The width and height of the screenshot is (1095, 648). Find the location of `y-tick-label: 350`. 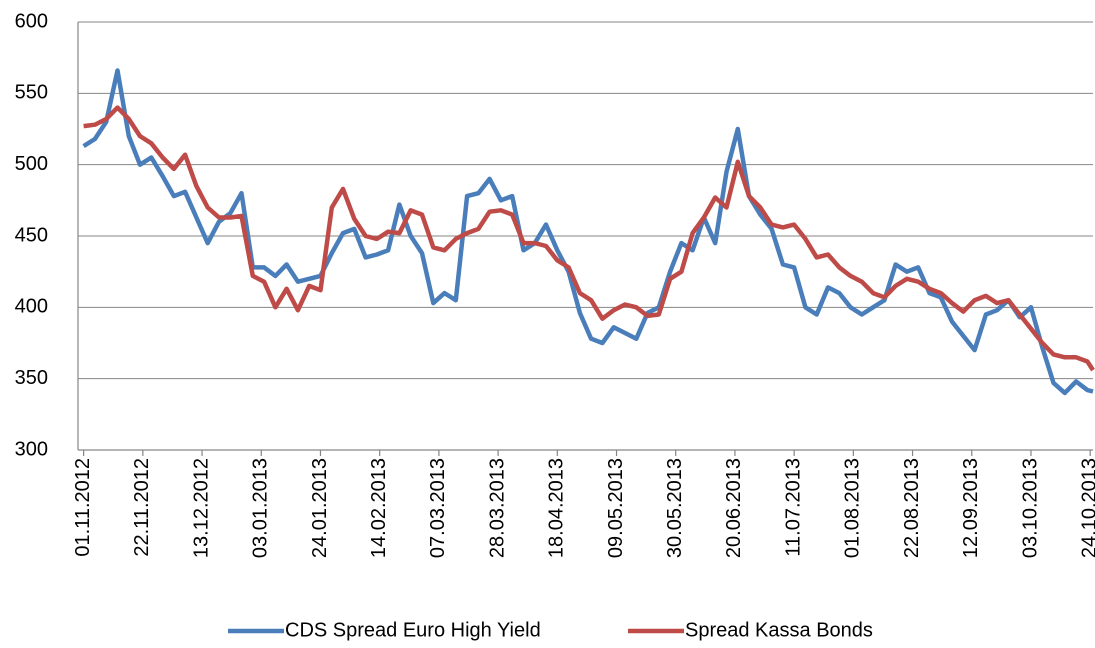

y-tick-label: 350 is located at coordinates (31, 378).